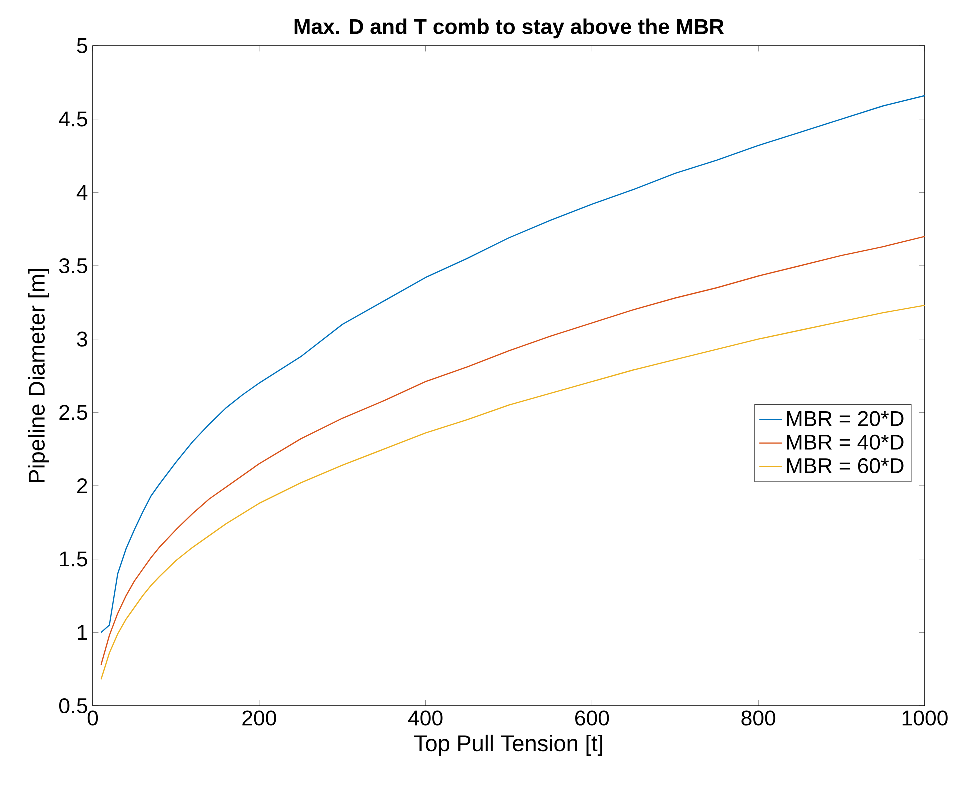  What do you see at coordinates (759, 718) in the screenshot?
I see `x-tick-label: 800` at bounding box center [759, 718].